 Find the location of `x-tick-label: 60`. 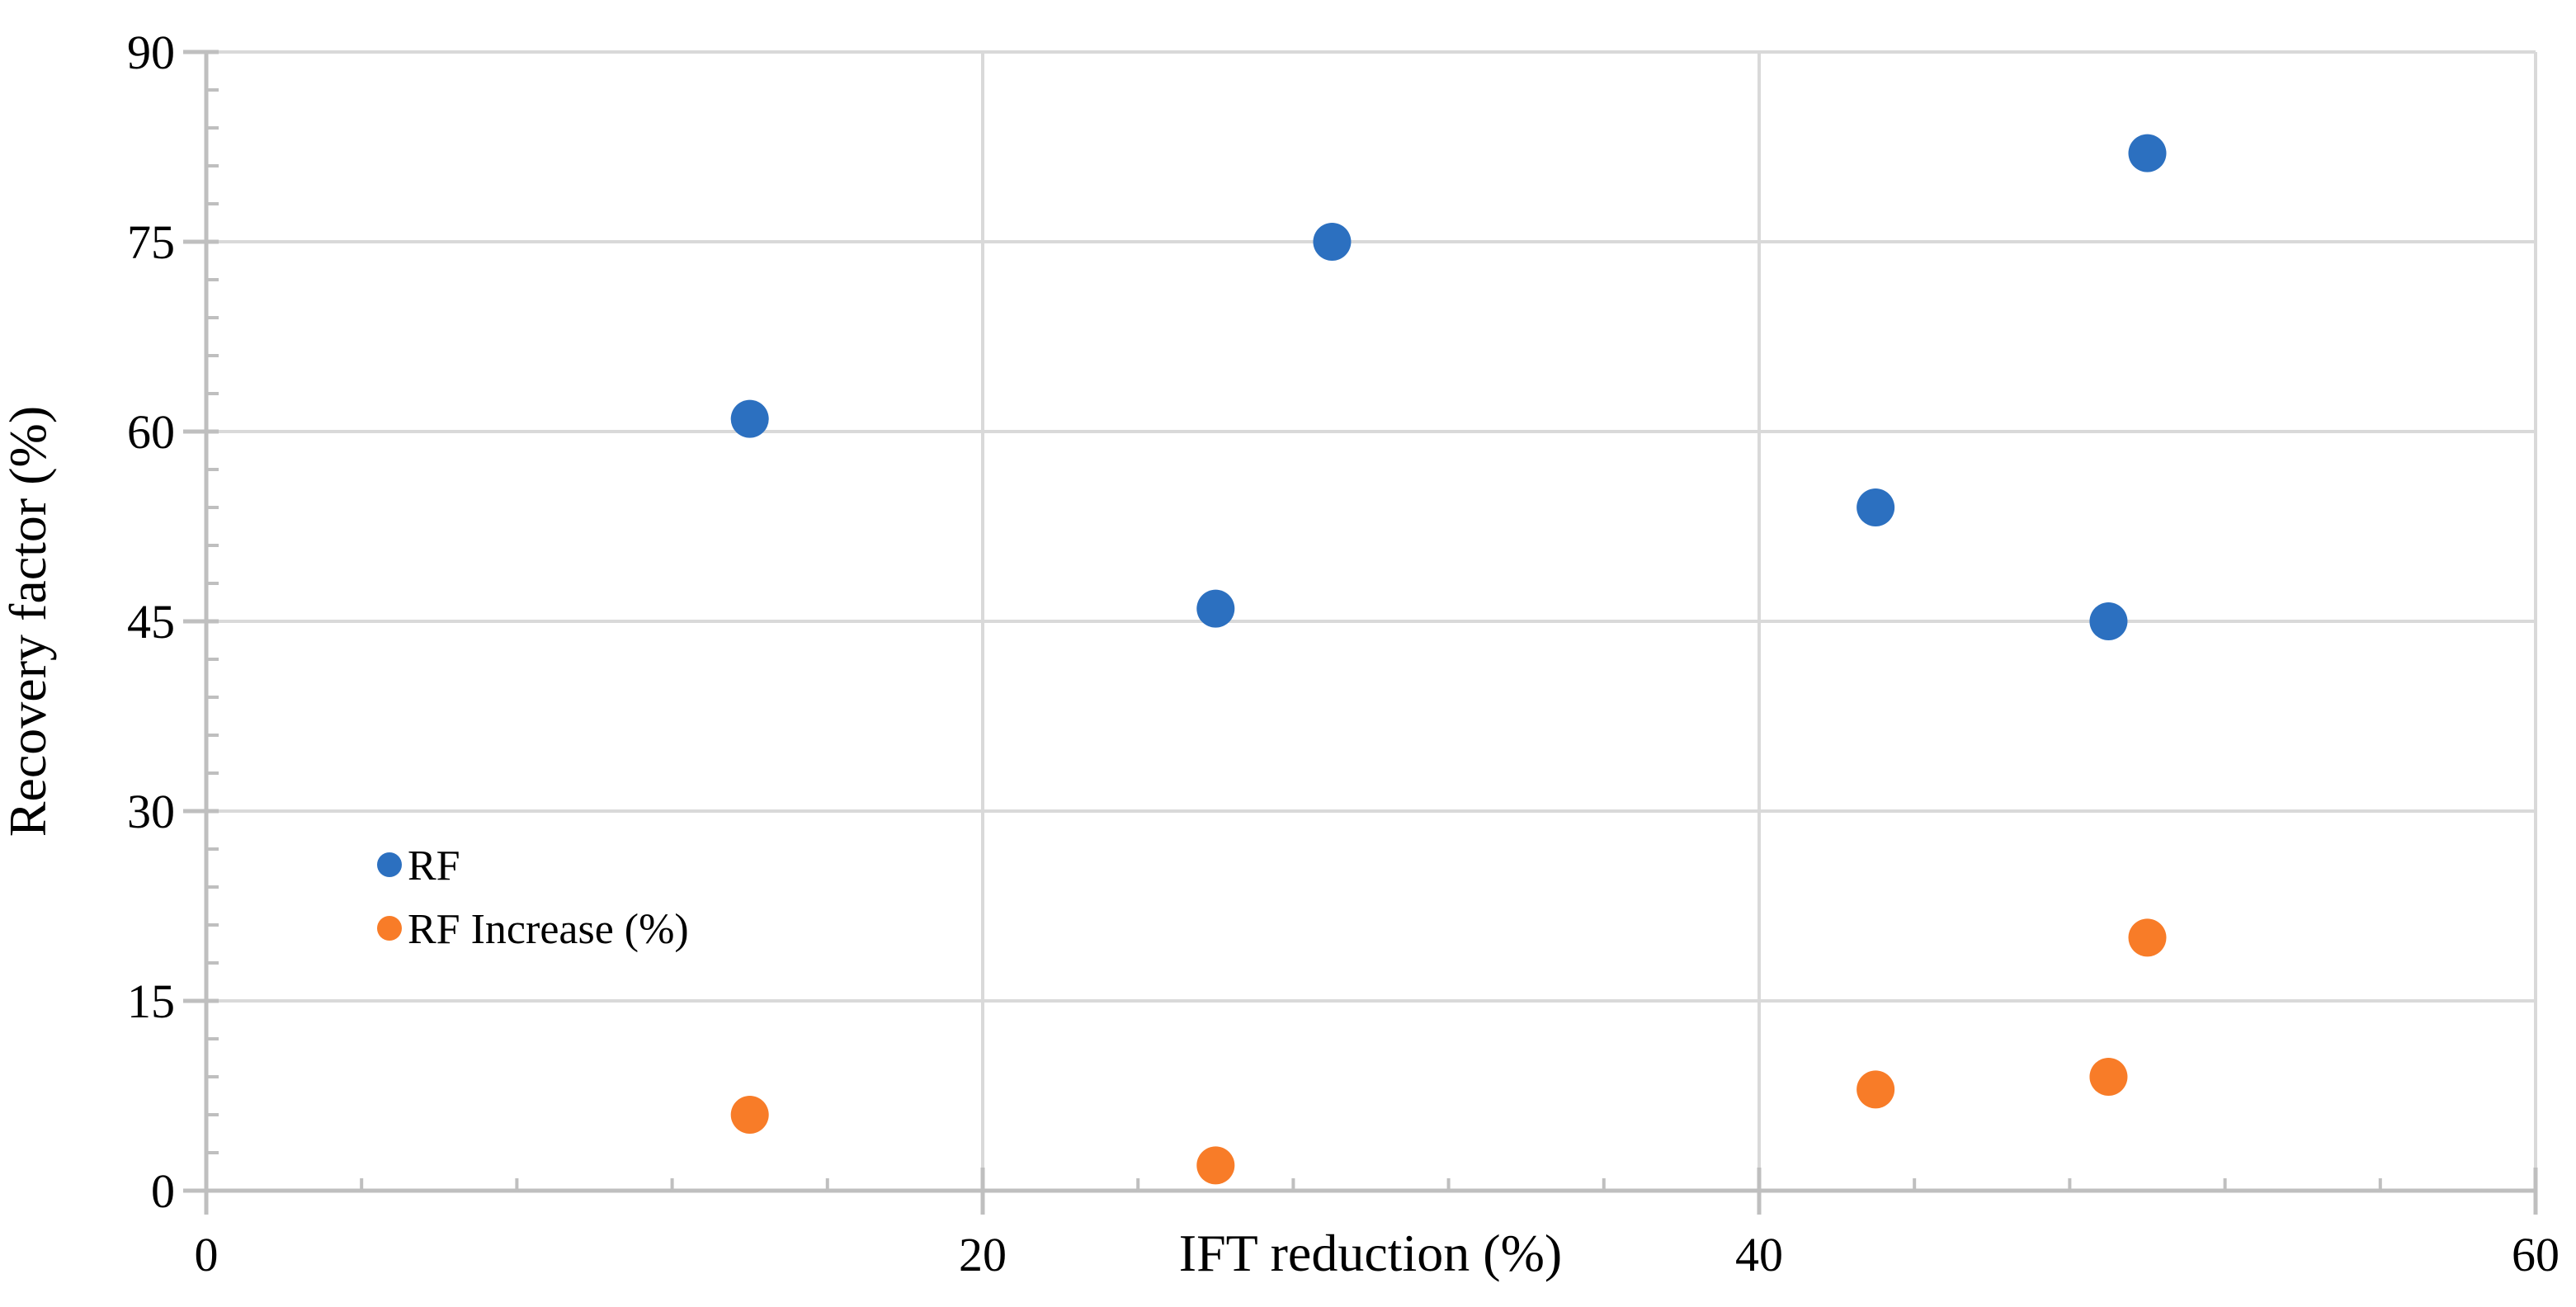

x-tick-label: 60 is located at coordinates (2535, 1254).